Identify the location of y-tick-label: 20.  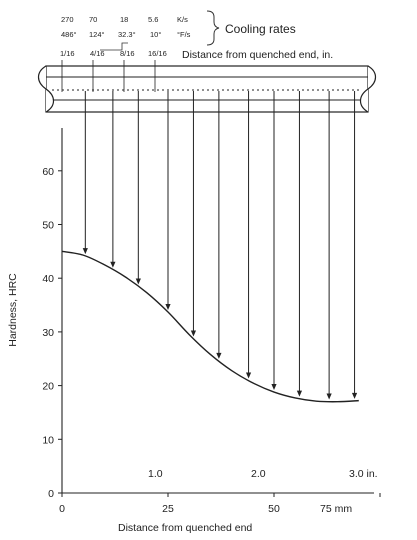
(48, 387).